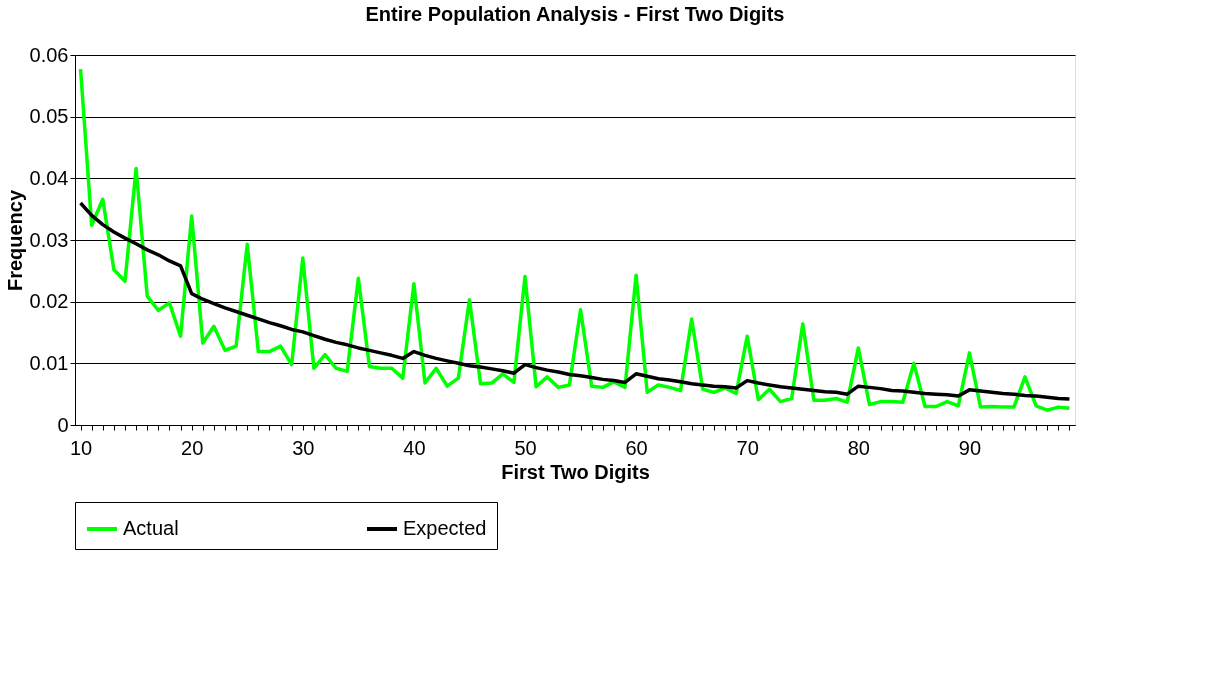 The height and width of the screenshot is (681, 1209). I want to click on y-tick-label: 0.03, so click(49, 239).